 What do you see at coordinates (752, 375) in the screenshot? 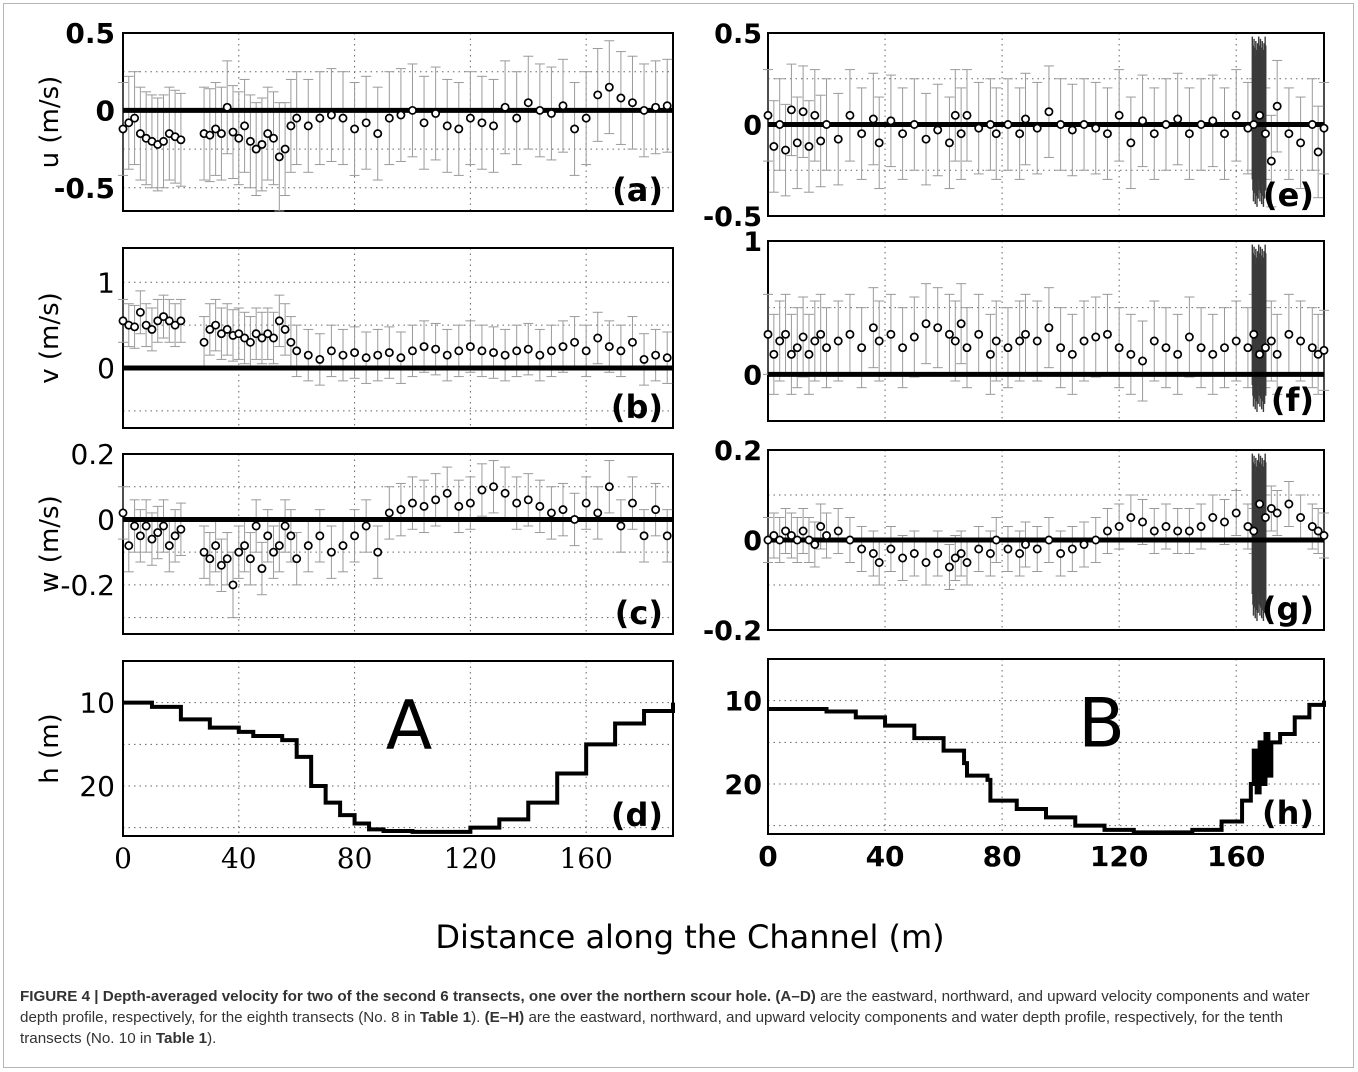
I see `y-tick-label: 0` at bounding box center [752, 375].